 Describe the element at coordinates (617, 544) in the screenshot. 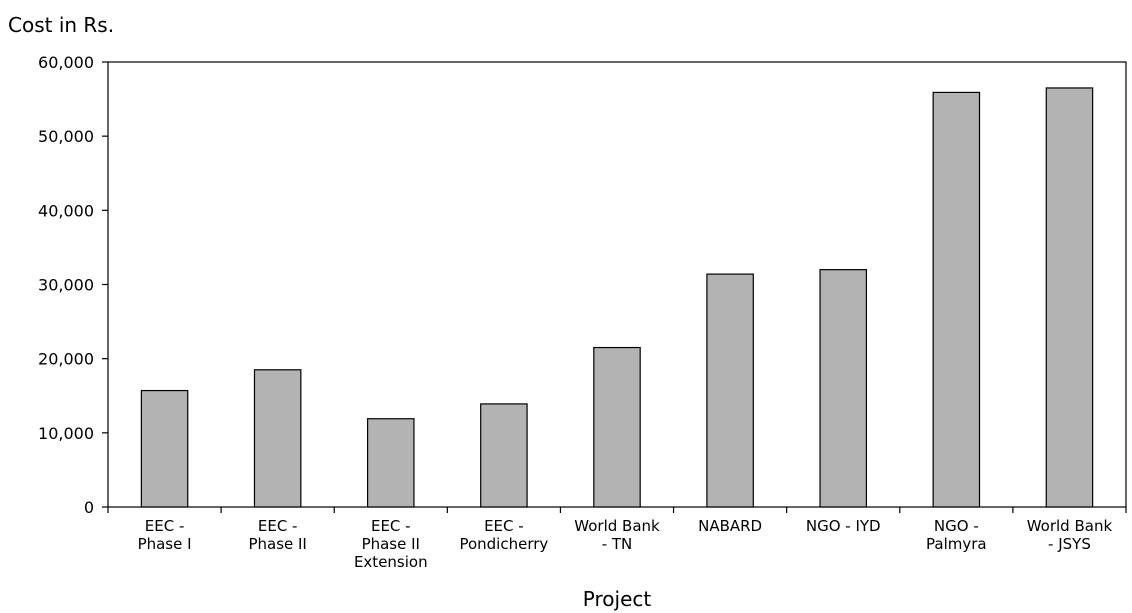

I see `x-category-label: - TN` at that location.